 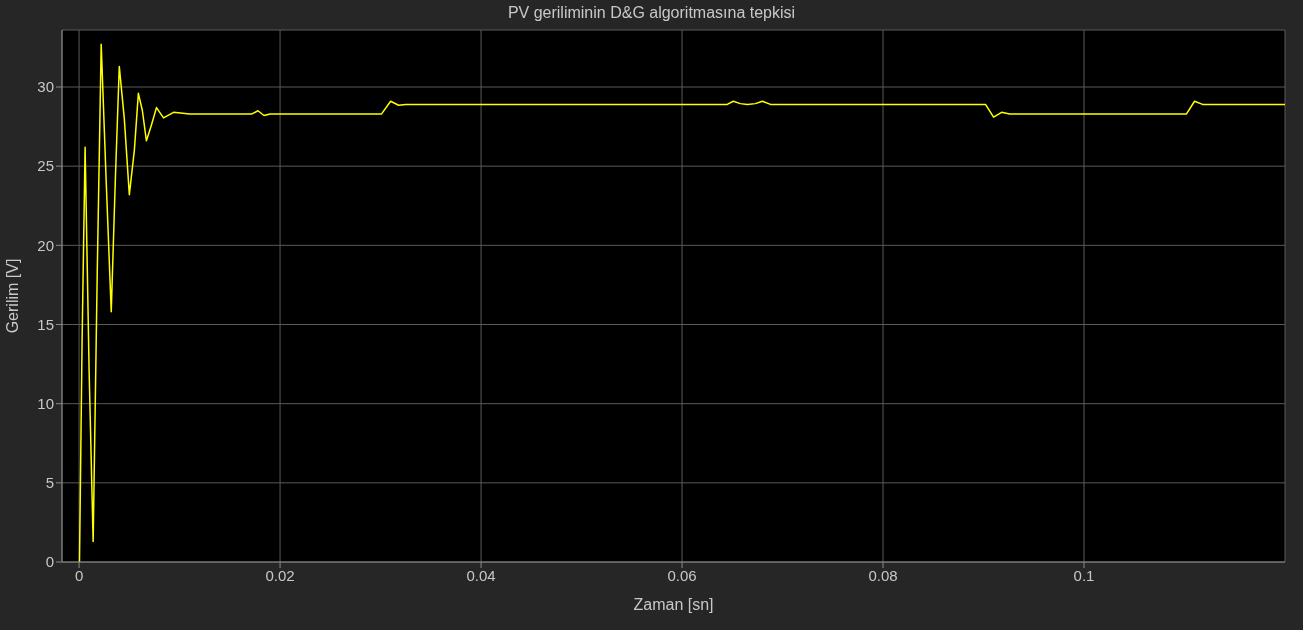 What do you see at coordinates (280, 575) in the screenshot?
I see `x-tick-label: 0.02` at bounding box center [280, 575].